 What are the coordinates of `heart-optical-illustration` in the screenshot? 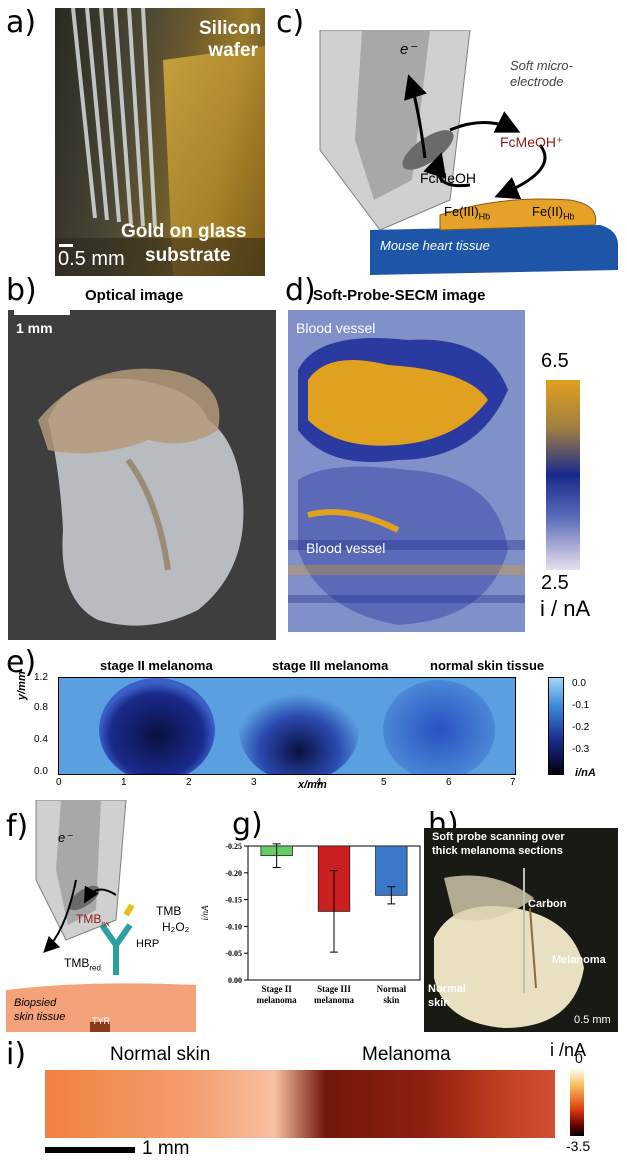 It's located at (141, 497).